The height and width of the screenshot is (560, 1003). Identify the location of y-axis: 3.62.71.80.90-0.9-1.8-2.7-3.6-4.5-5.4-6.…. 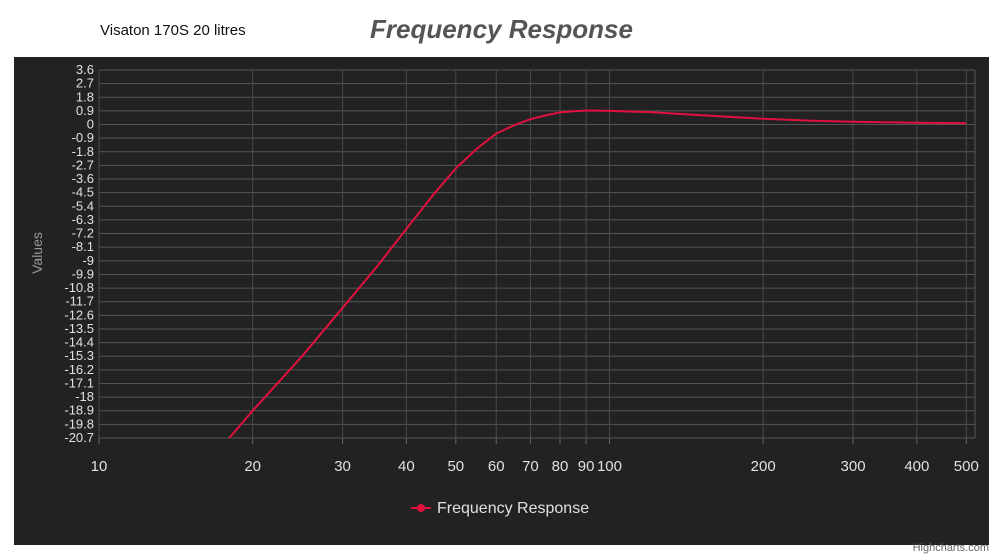
(79, 253).